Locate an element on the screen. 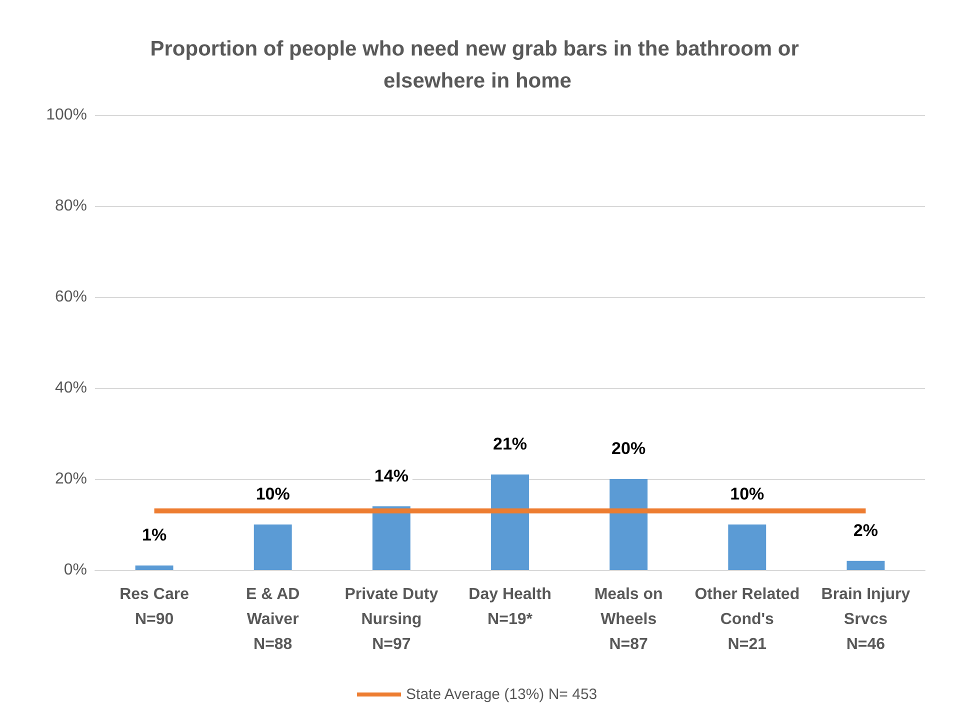 The image size is (955, 717). y-tick-label: 80% is located at coordinates (70, 206).